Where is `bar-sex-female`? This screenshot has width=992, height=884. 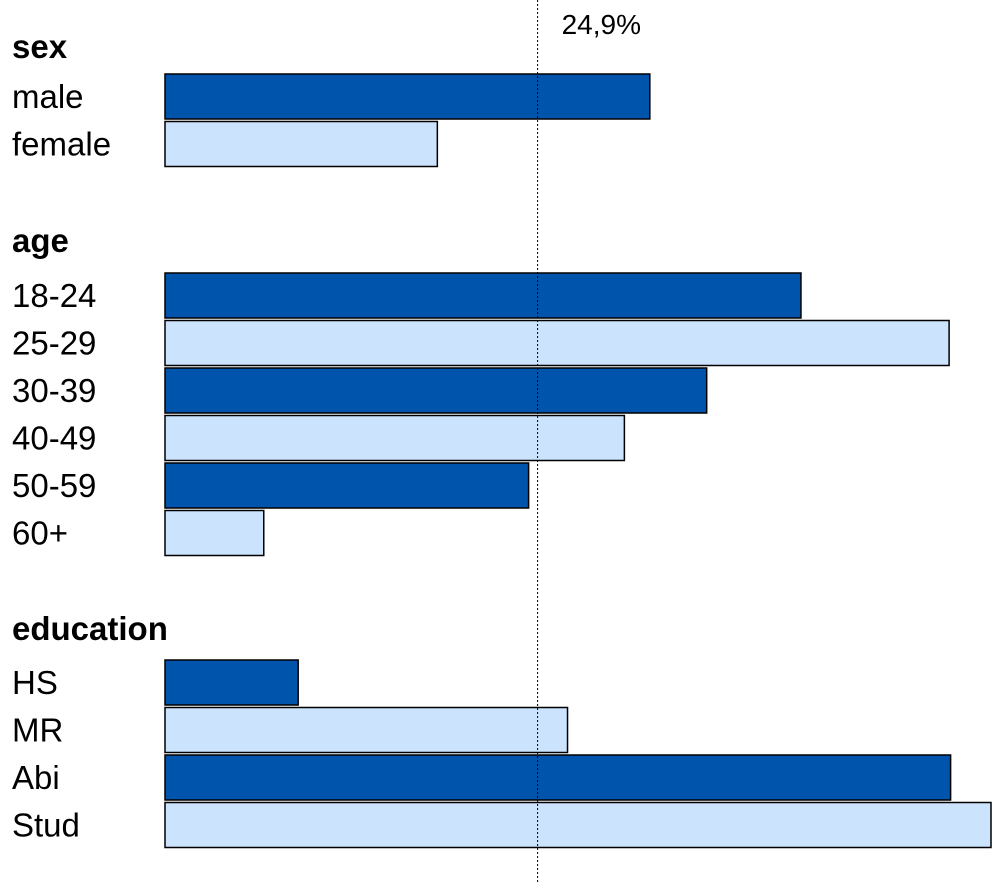
bar-sex-female is located at coordinates (301, 144).